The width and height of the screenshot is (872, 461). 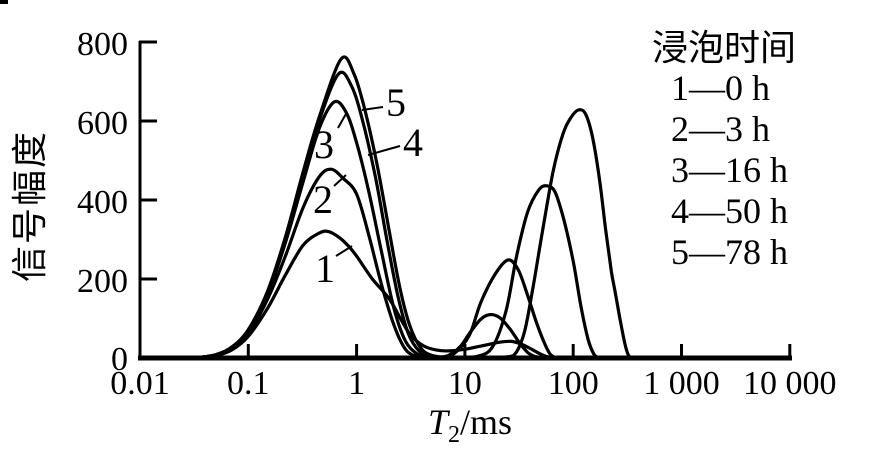 What do you see at coordinates (729, 170) in the screenshot?
I see `legend-item-3: 3—16 h` at bounding box center [729, 170].